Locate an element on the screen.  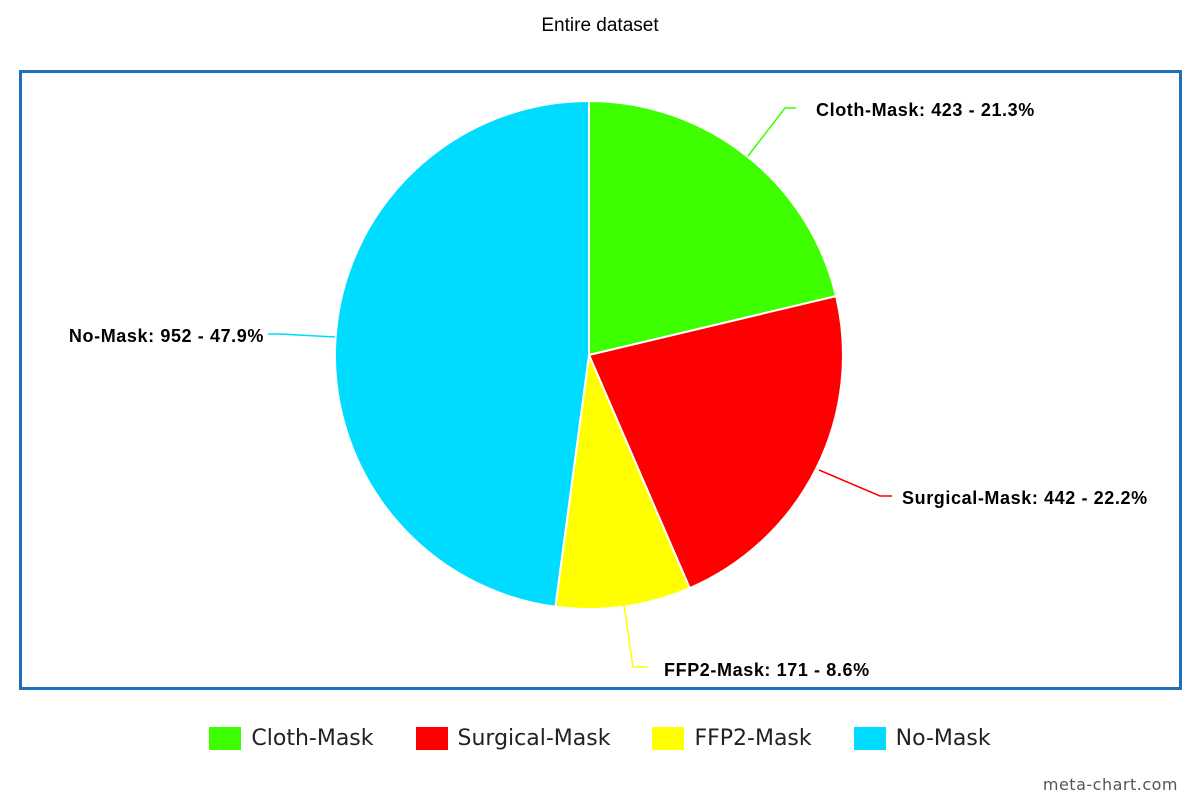
legend-label: No-Mask is located at coordinates (943, 738).